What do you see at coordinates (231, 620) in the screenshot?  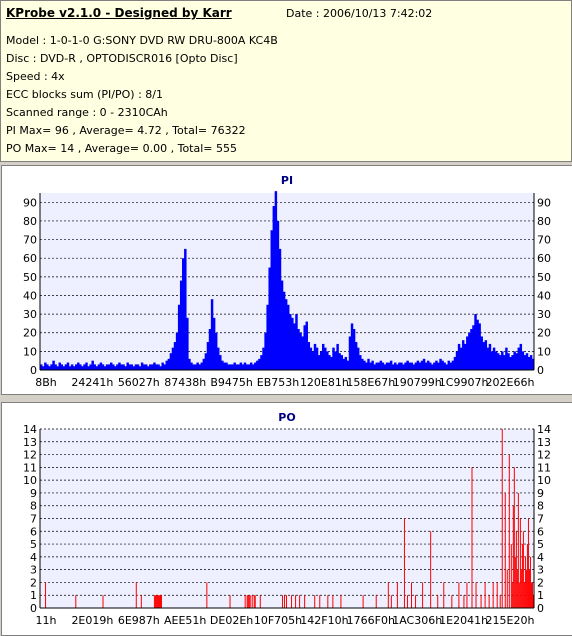 I see `po-xtick-label: DE02Eh` at bounding box center [231, 620].